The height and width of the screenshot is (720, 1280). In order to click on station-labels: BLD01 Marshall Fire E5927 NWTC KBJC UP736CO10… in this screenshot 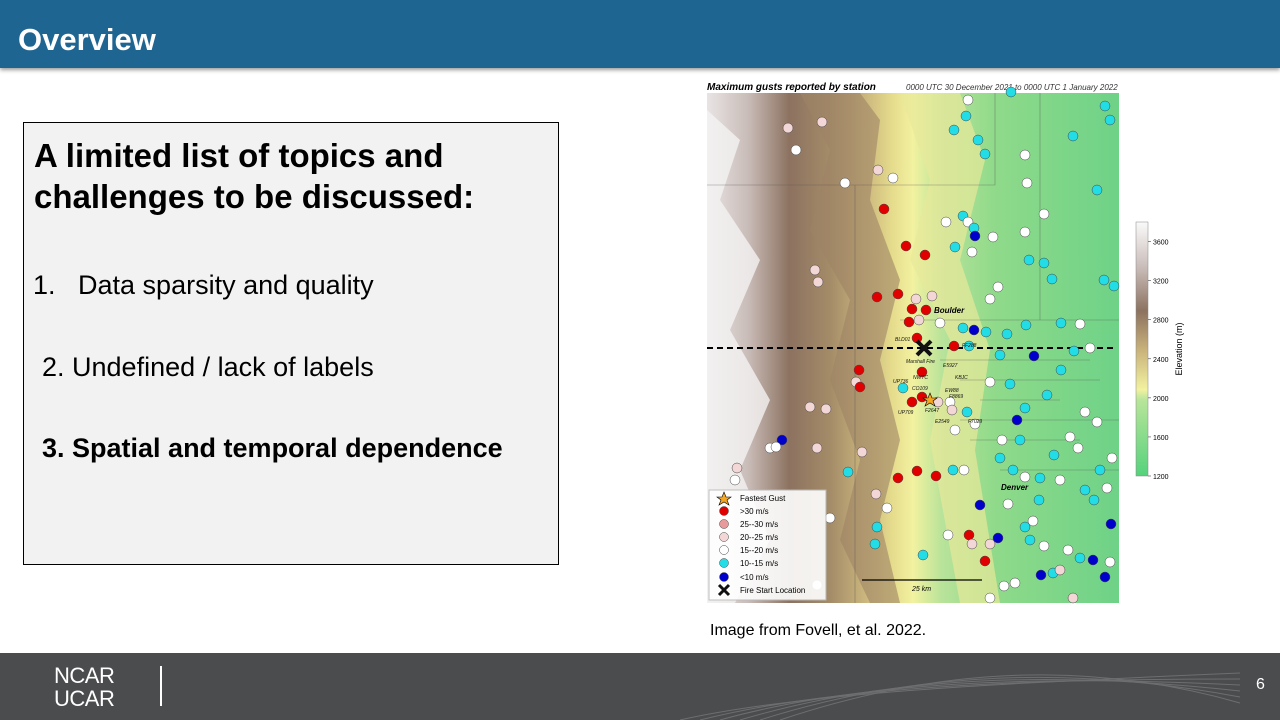, I will do `click(937, 381)`.